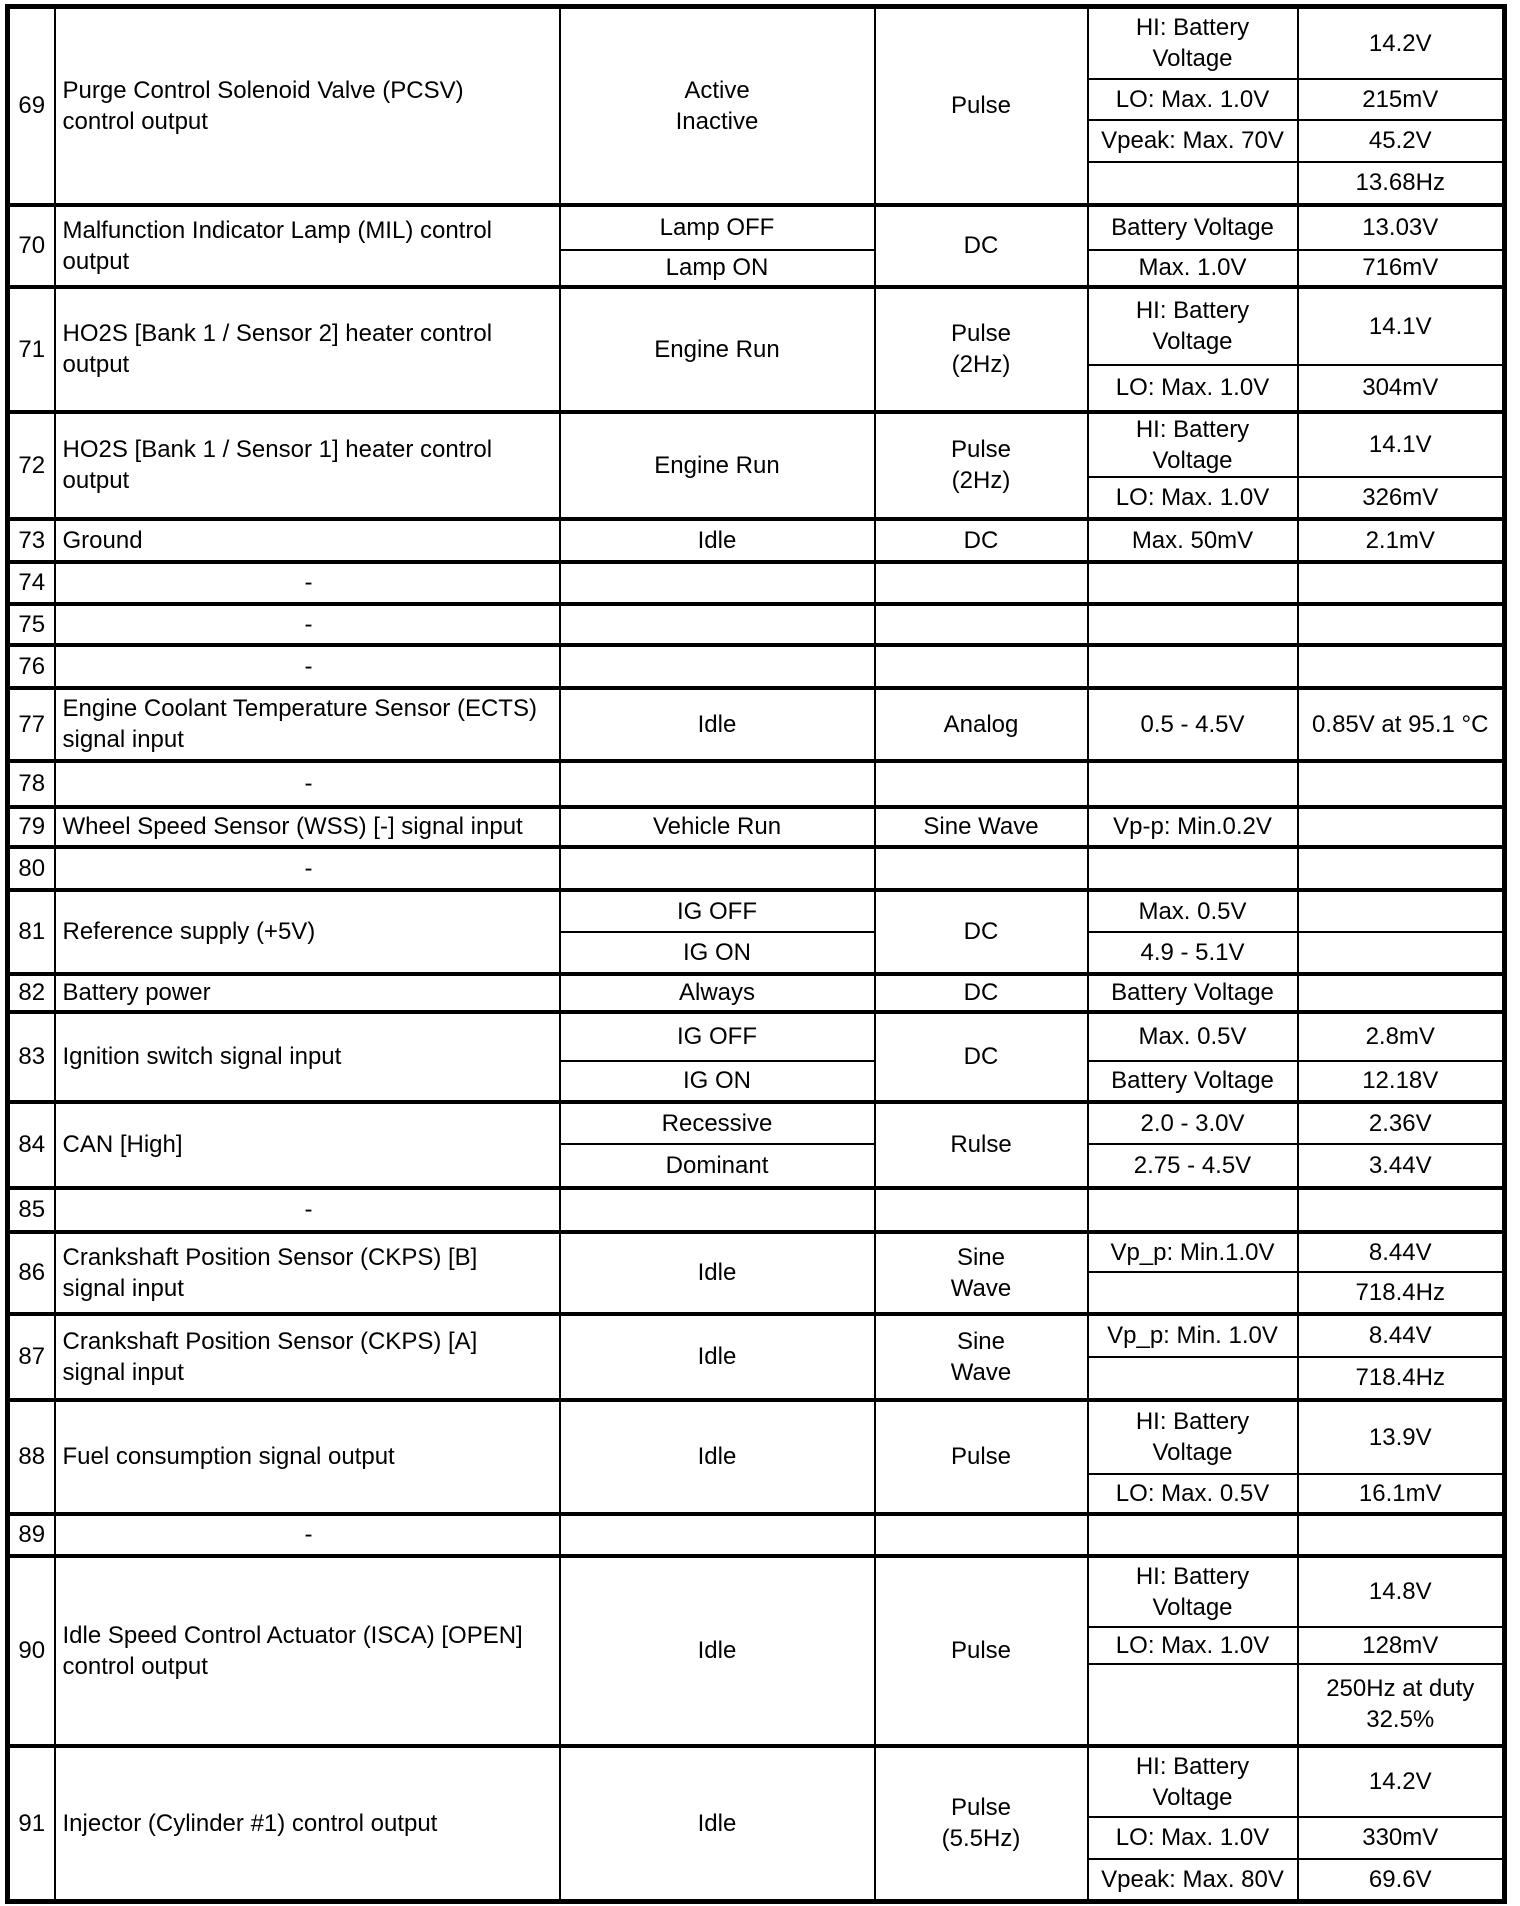 The image size is (1520, 1906). I want to click on pin-number-cell: 74, so click(31, 582).